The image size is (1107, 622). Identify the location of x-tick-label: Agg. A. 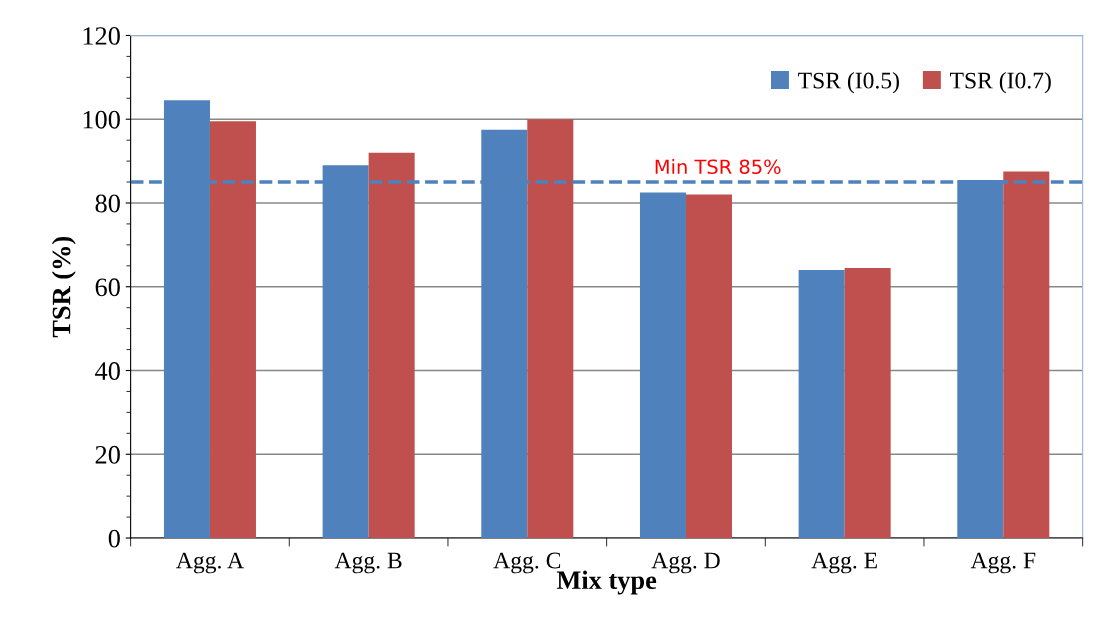
(210, 563).